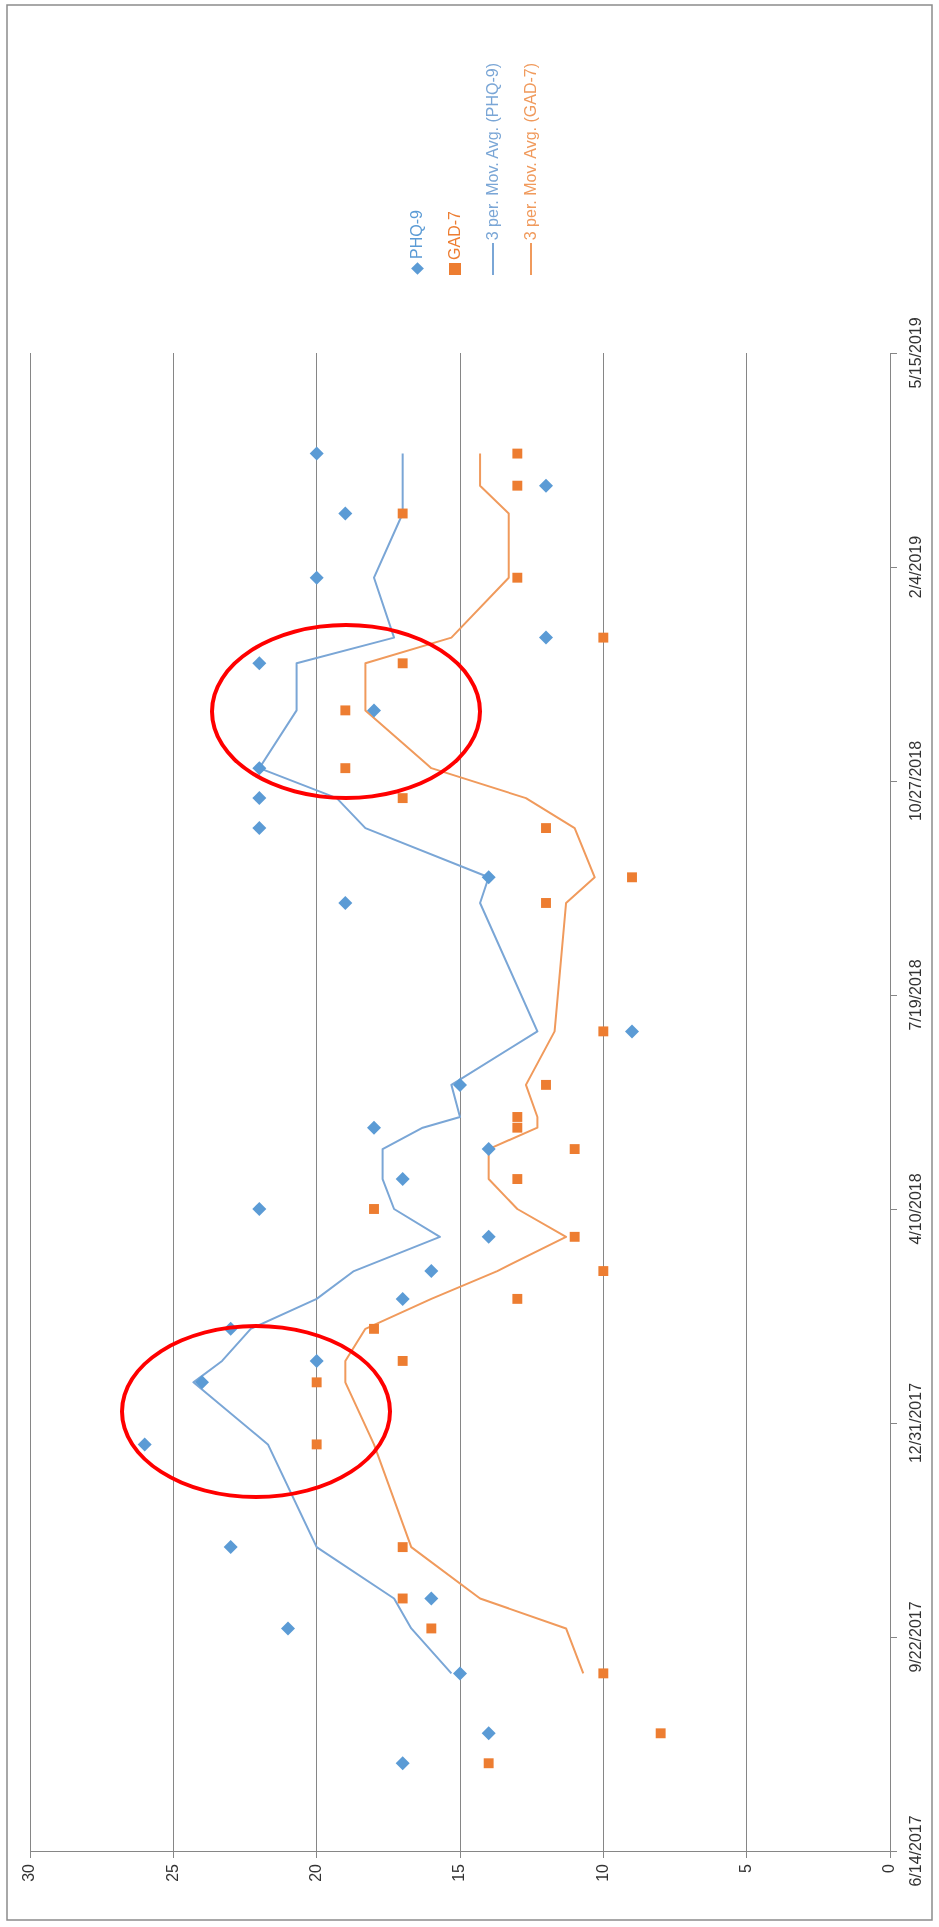 The width and height of the screenshot is (939, 1927). Describe the element at coordinates (172, 1872) in the screenshot. I see `x-tick-label: 25` at that location.